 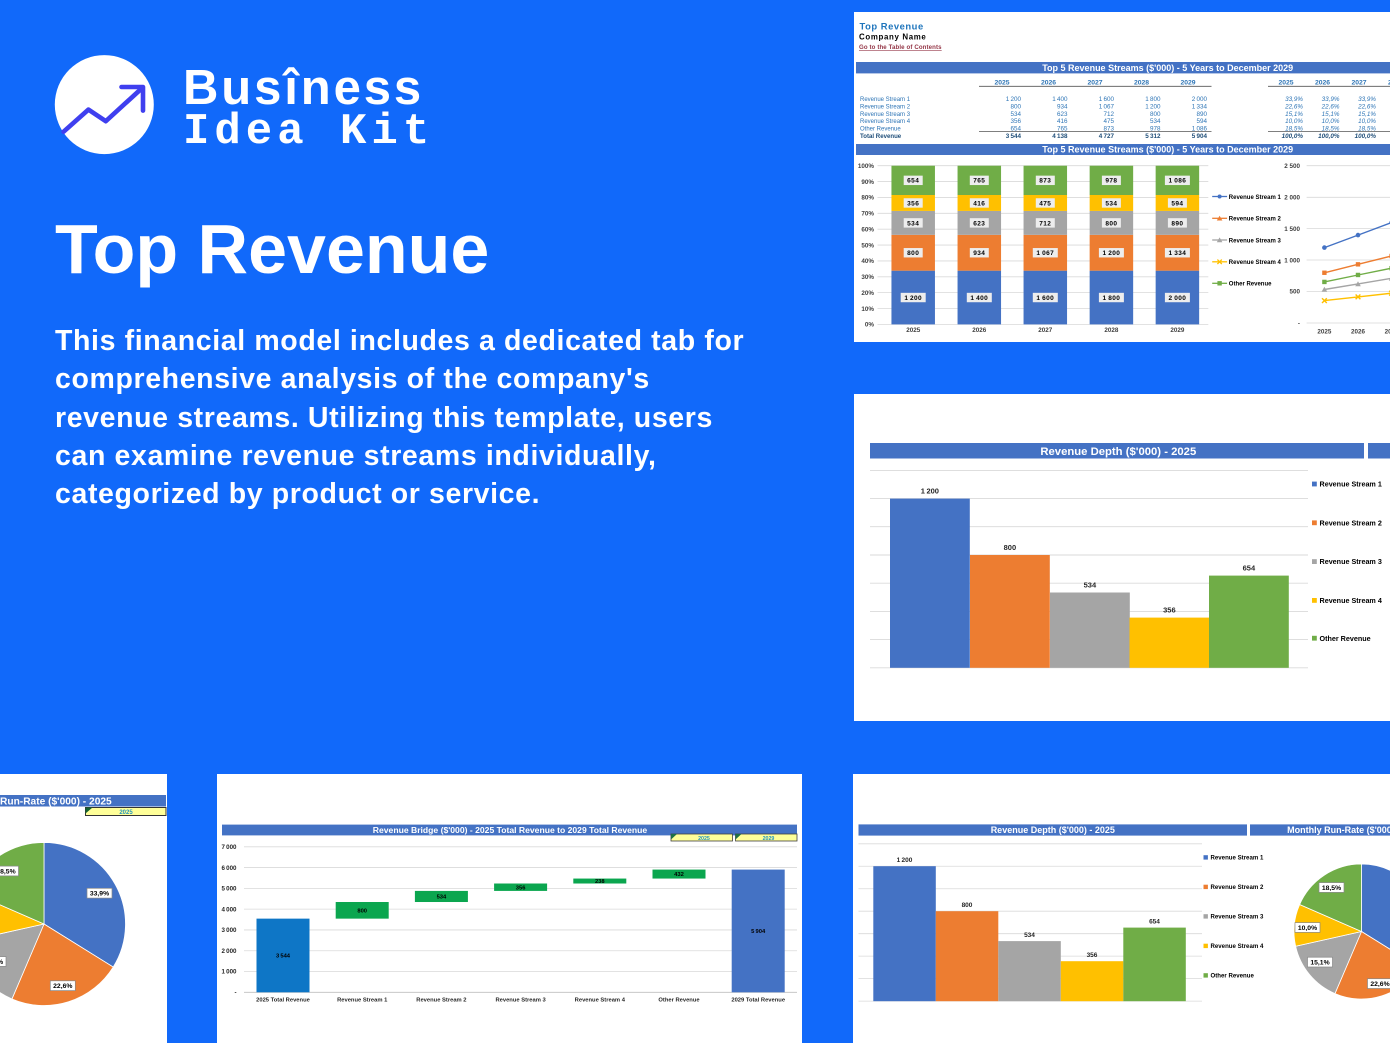 I want to click on svg-text: Revenue Depth ($'000) - 2025, so click(x=1118, y=452).